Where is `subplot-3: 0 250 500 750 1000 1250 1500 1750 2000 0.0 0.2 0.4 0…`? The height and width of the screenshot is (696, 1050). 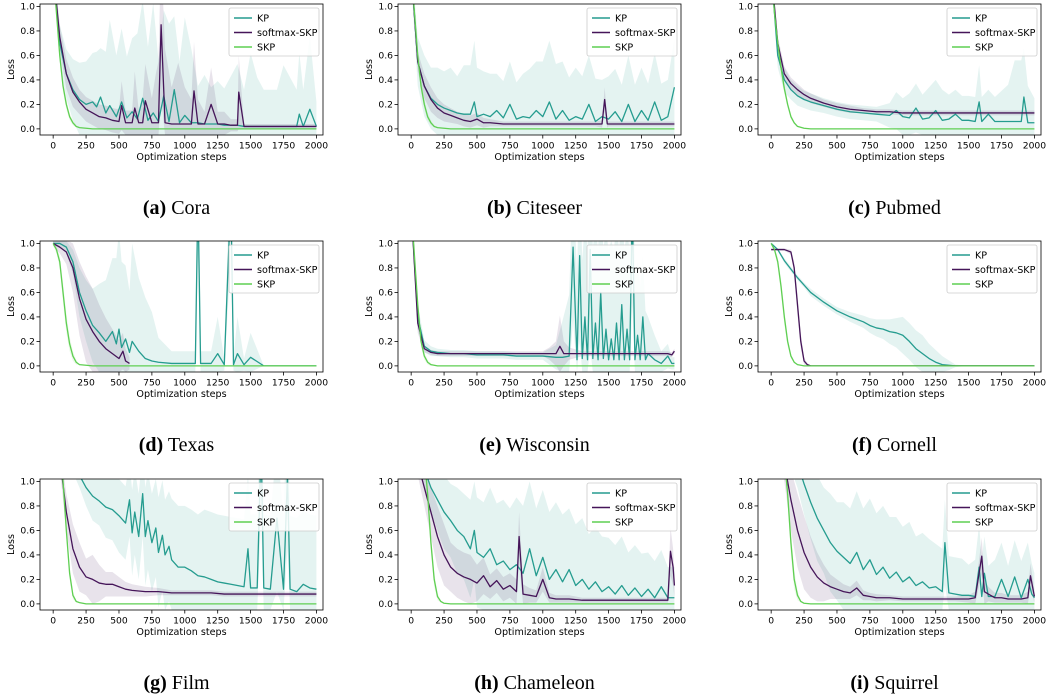 subplot-3: 0 250 500 750 1000 1250 1500 1750 2000 0.0 0.2 0.4 0… is located at coordinates (885, 110).